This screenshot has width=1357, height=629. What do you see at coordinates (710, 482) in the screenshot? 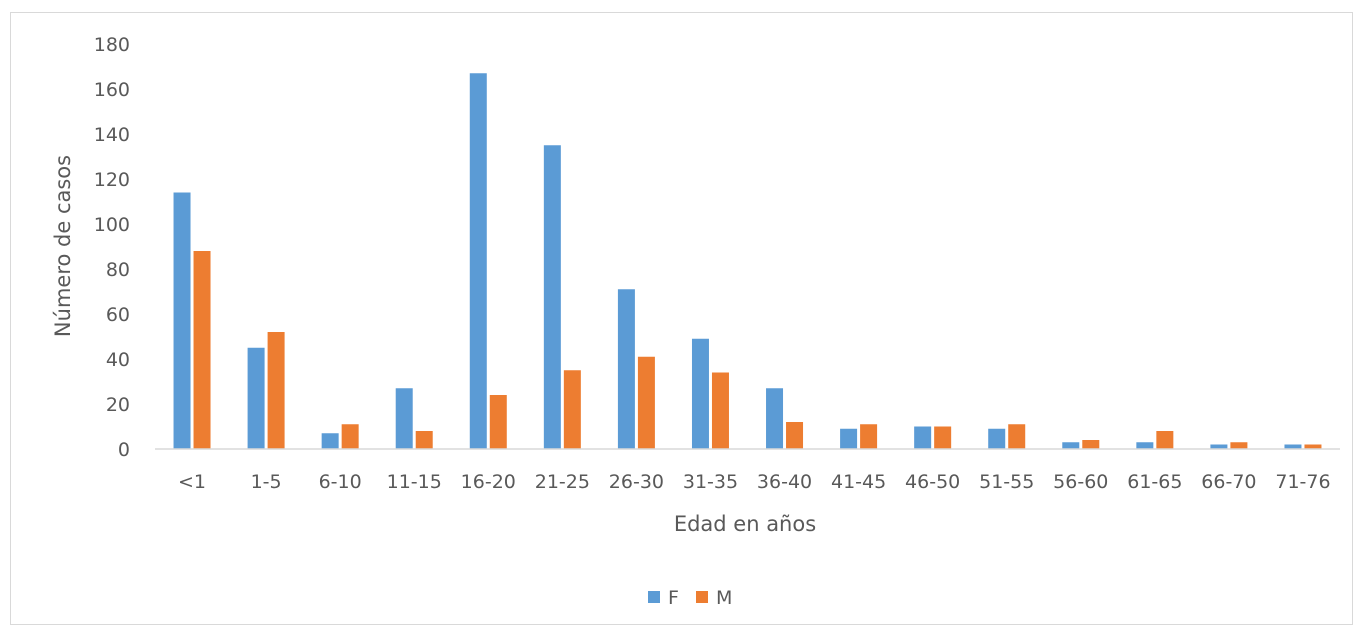
I see `x-tick-label: 31-35` at bounding box center [710, 482].